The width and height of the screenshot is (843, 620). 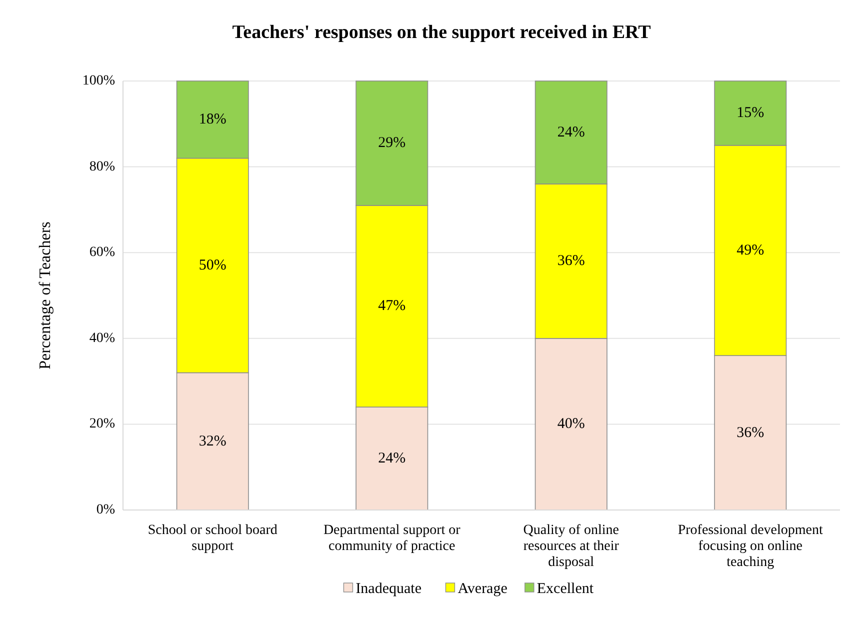 I want to click on y-tick-label: 40%, so click(x=102, y=338).